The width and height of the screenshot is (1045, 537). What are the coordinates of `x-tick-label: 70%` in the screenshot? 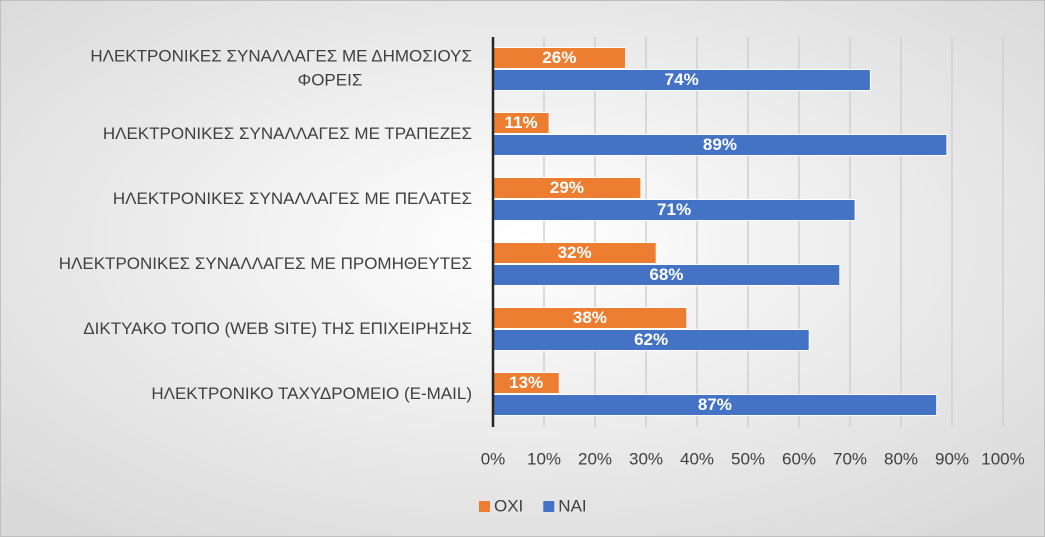 It's located at (850, 458).